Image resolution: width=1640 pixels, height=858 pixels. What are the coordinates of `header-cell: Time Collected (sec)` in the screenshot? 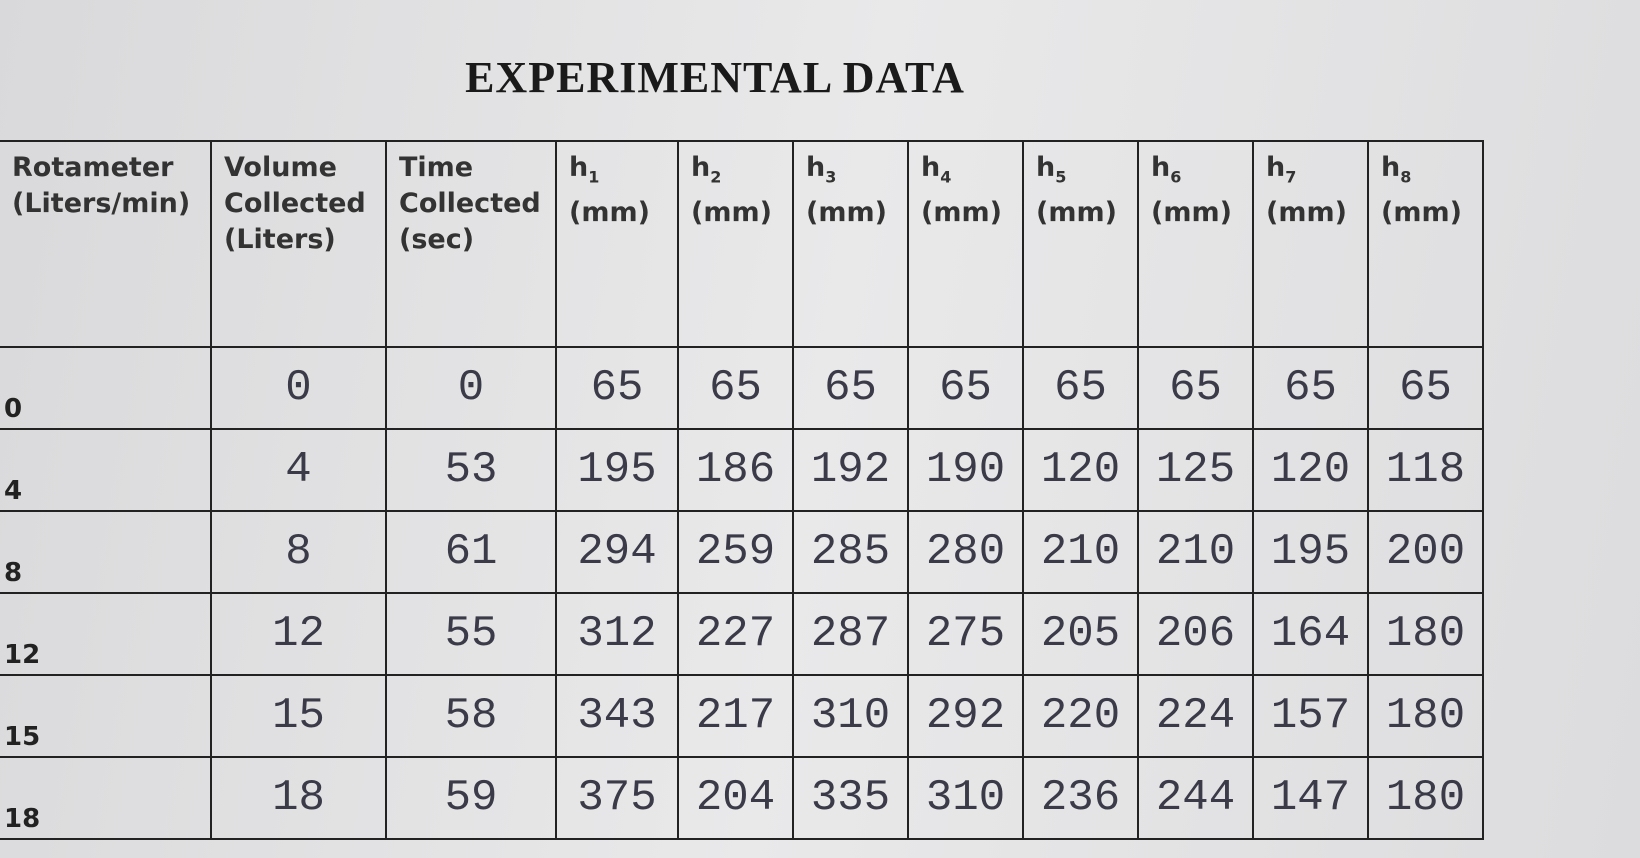 It's located at (471, 244).